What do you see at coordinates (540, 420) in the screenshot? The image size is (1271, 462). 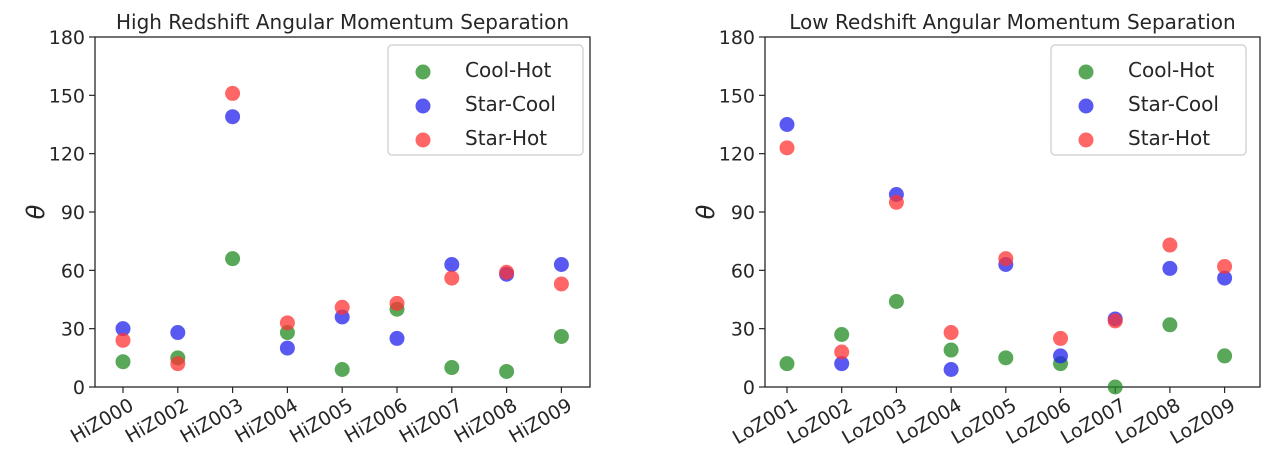 I see `x-tick-label: HiZ009` at bounding box center [540, 420].